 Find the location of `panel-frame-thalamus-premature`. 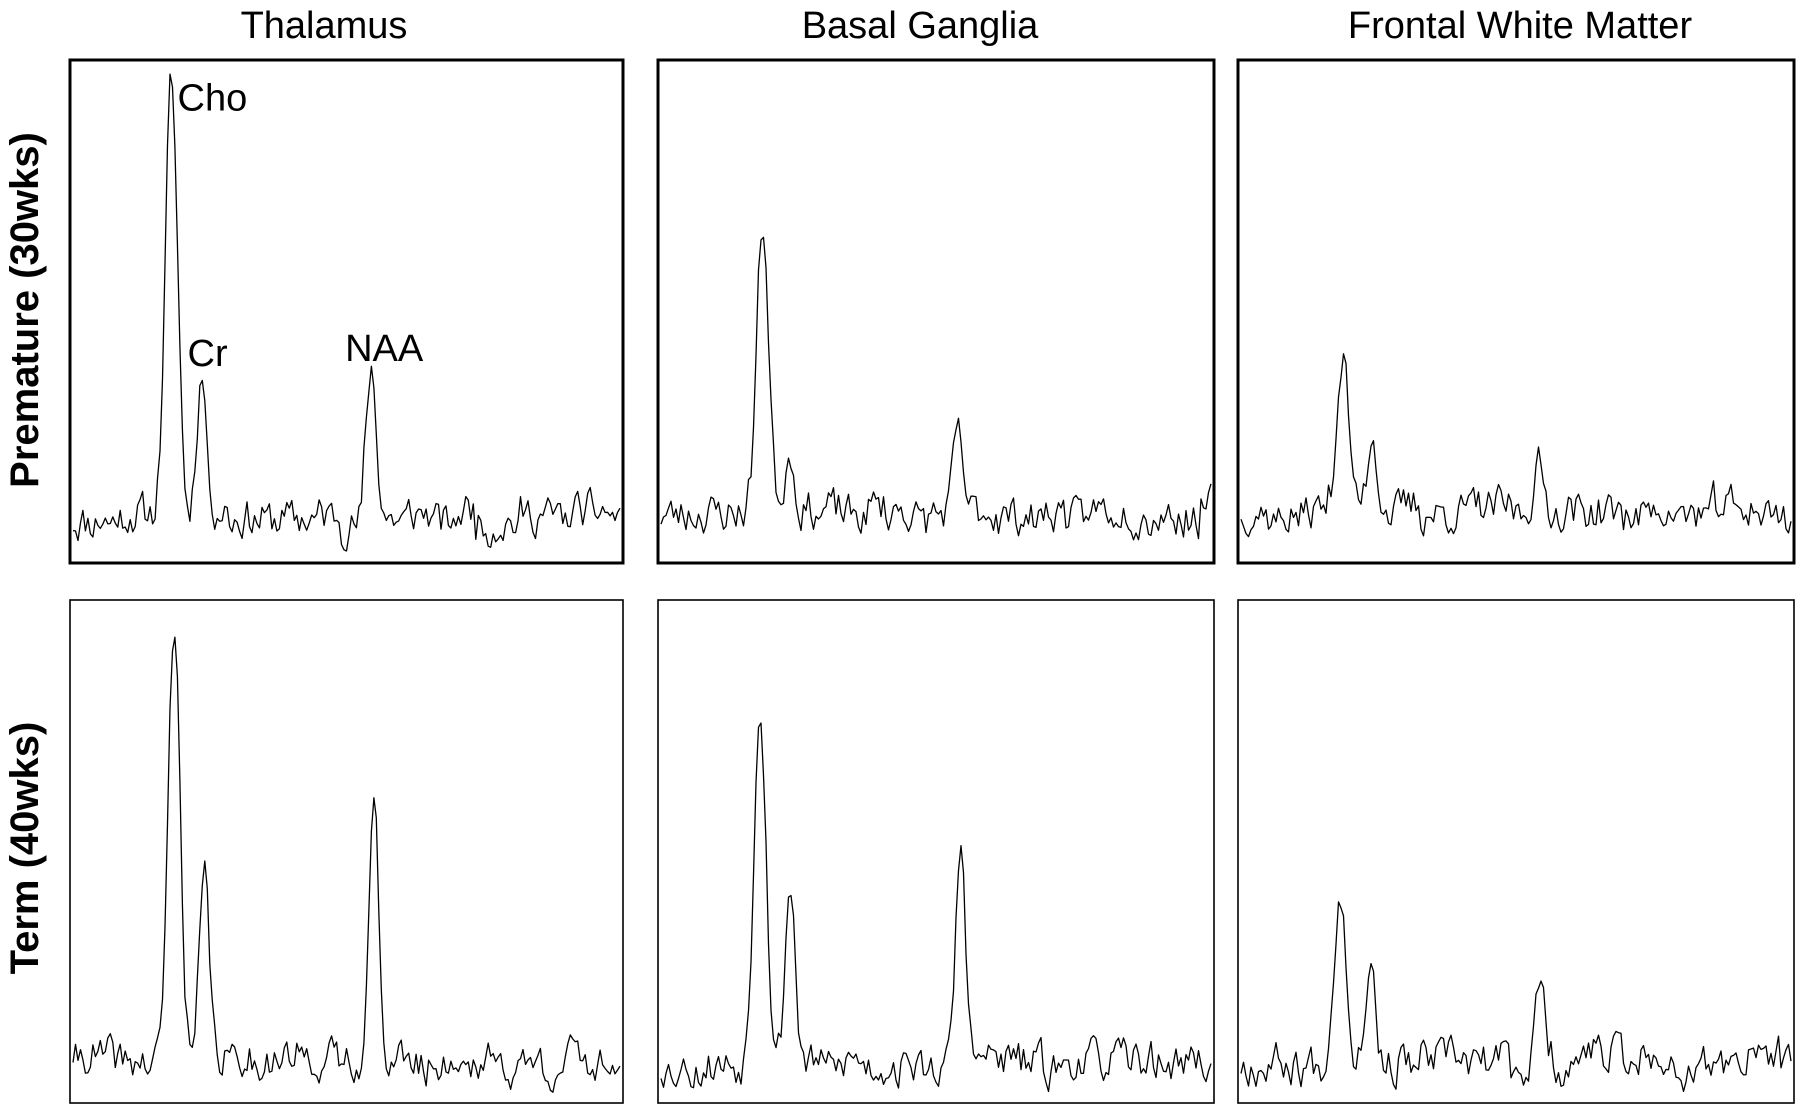

panel-frame-thalamus-premature is located at coordinates (346, 311).